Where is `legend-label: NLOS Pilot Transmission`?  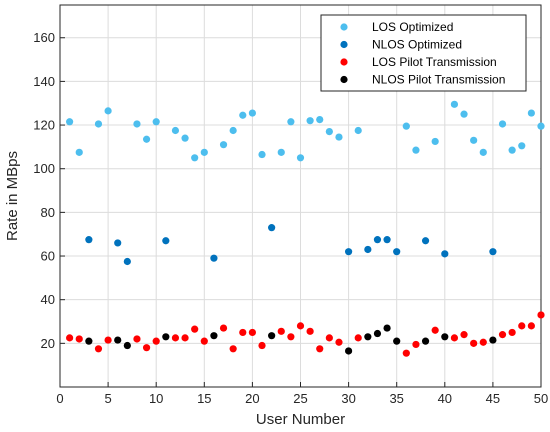
legend-label: NLOS Pilot Transmission is located at coordinates (438, 80).